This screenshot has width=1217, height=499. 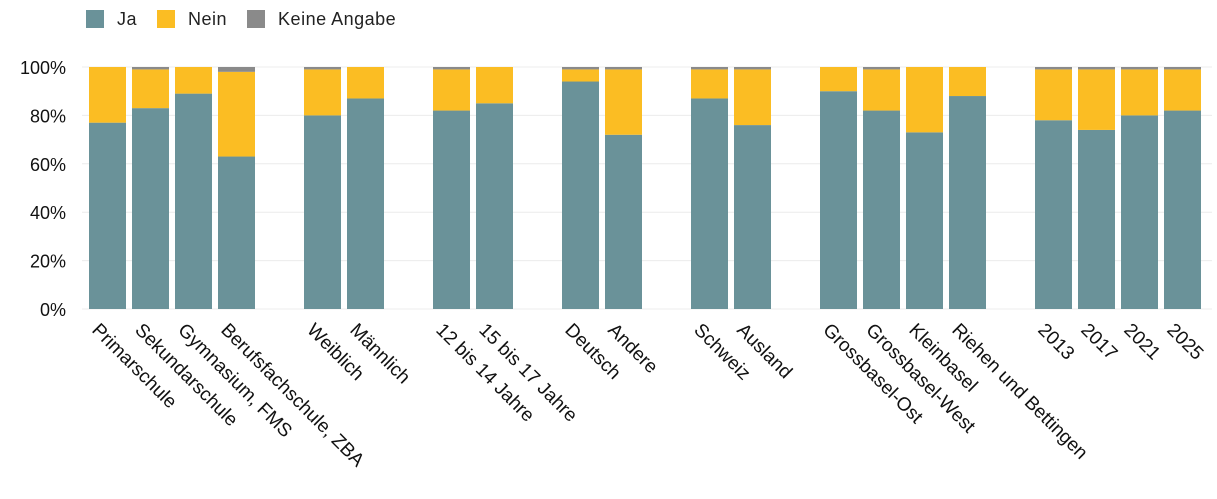 What do you see at coordinates (1141, 342) in the screenshot?
I see `x-category-label: 2021` at bounding box center [1141, 342].